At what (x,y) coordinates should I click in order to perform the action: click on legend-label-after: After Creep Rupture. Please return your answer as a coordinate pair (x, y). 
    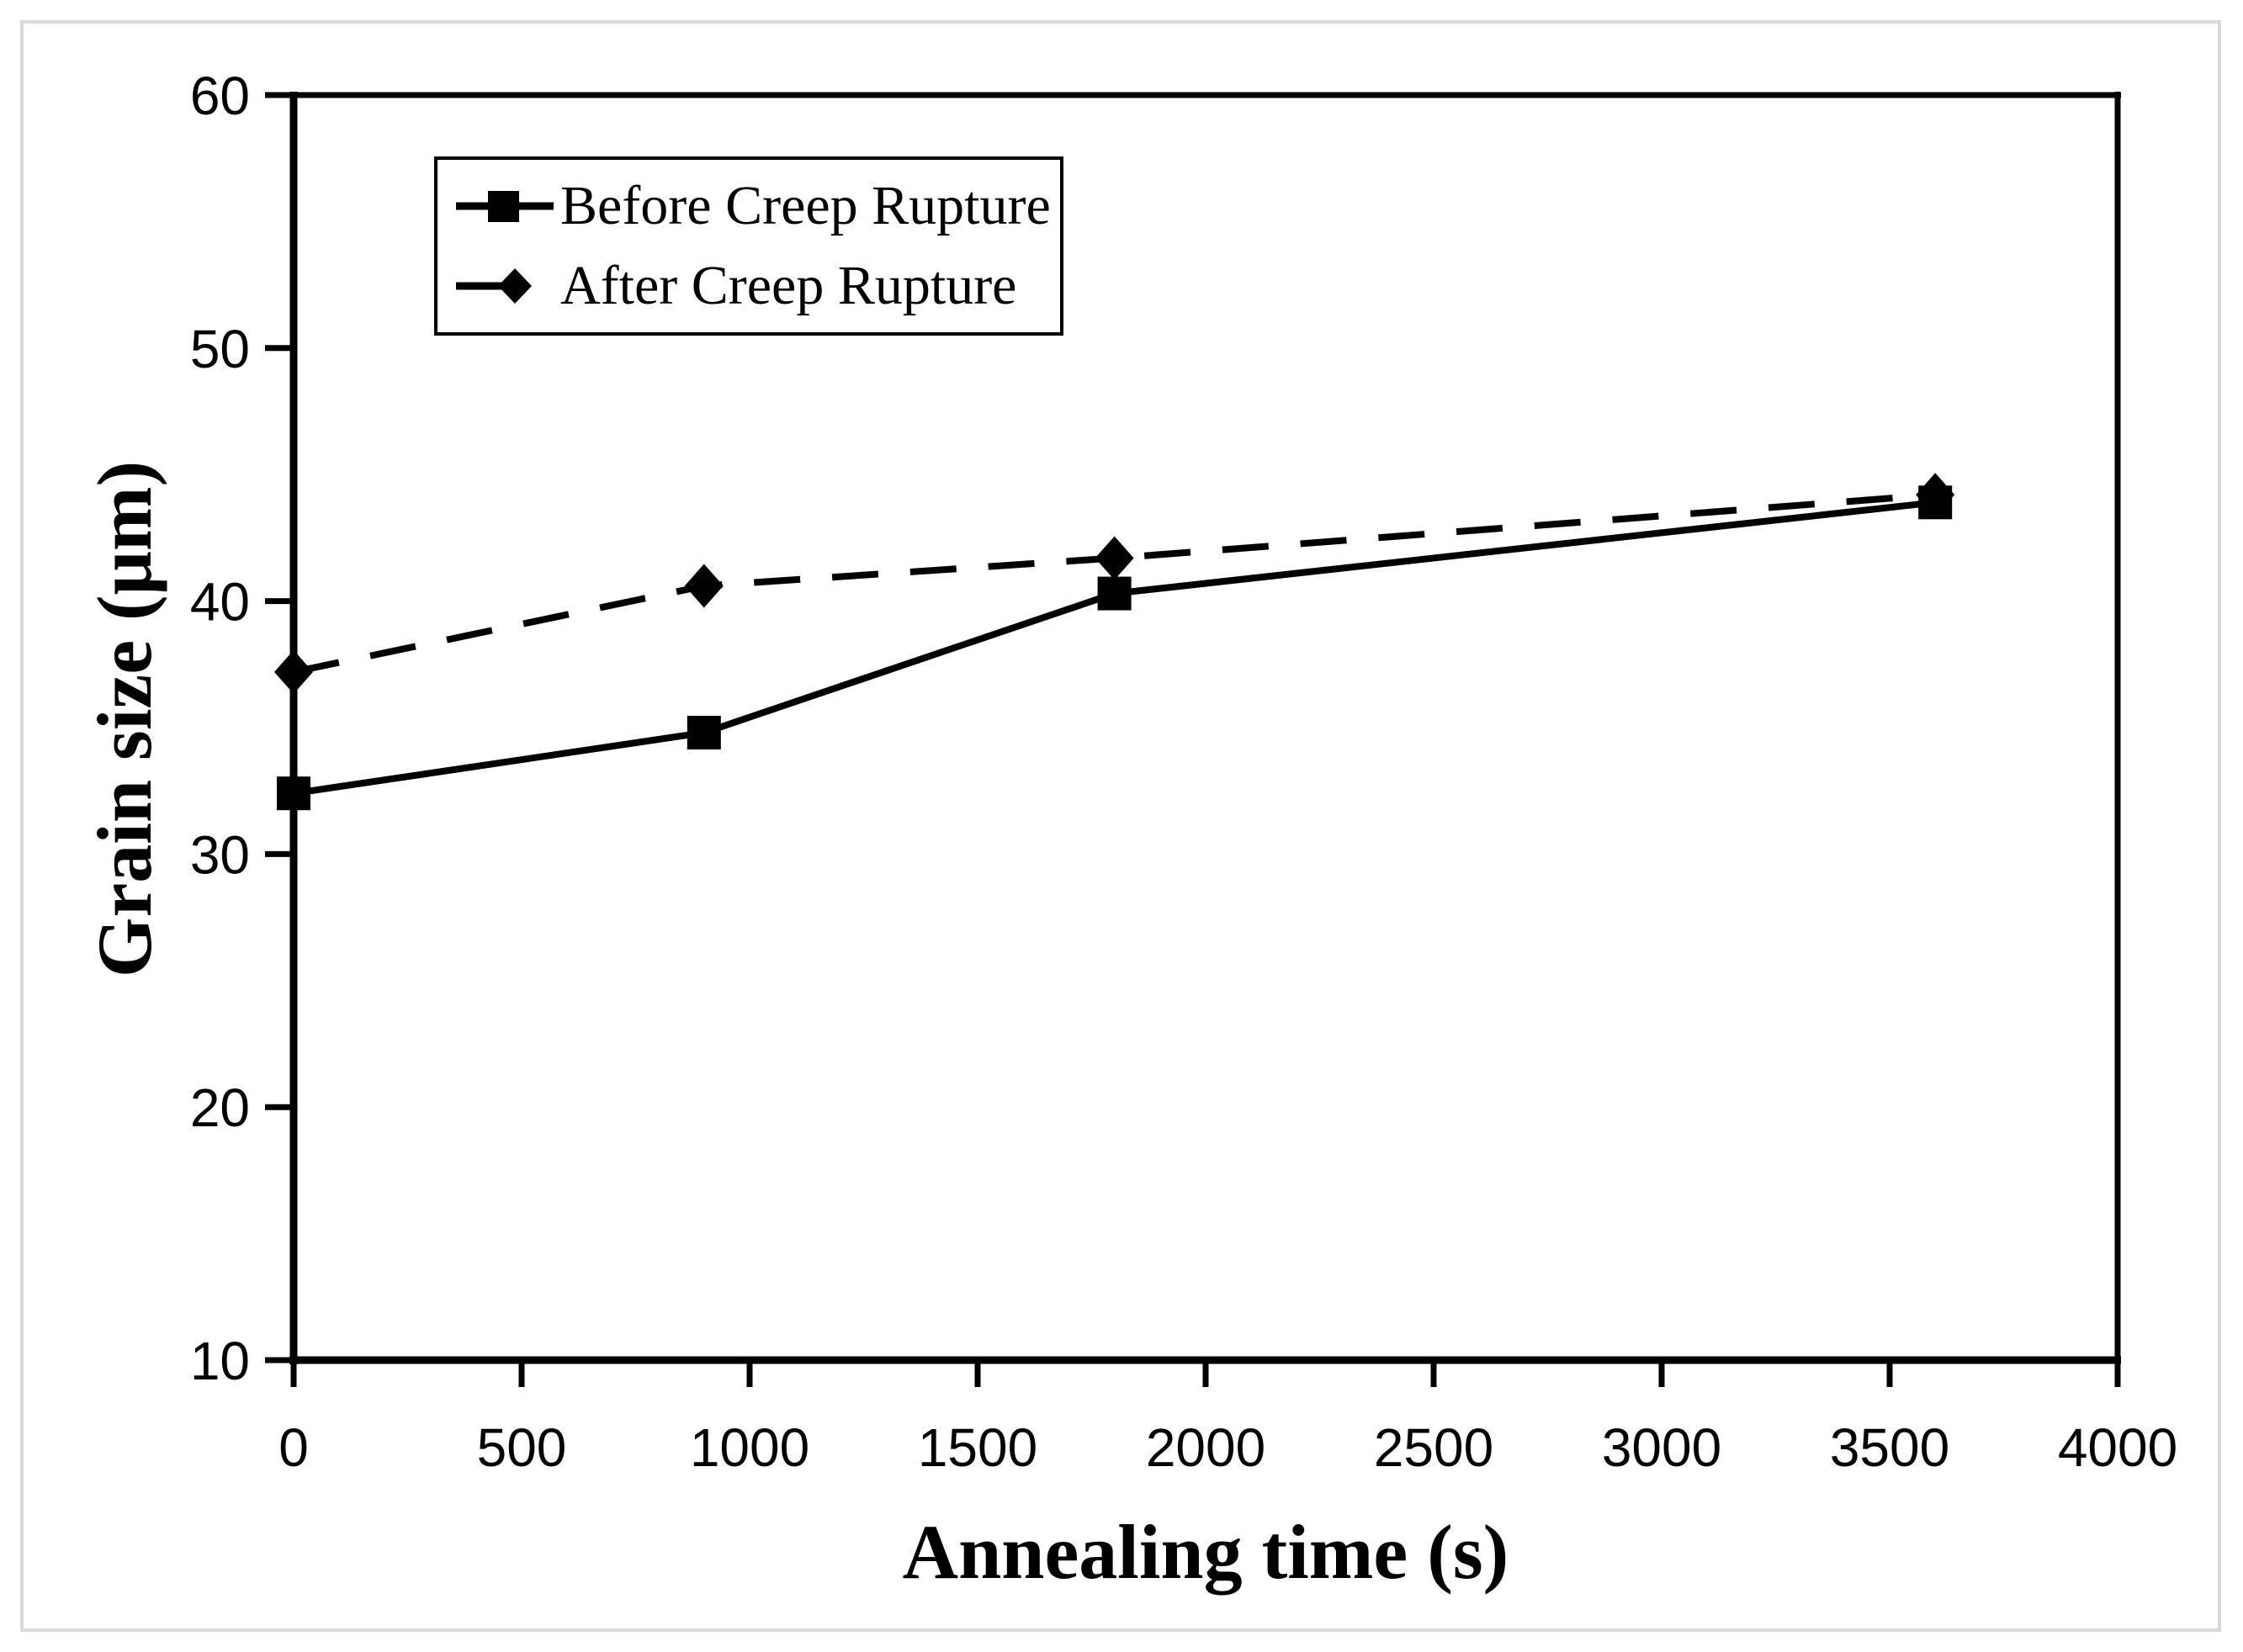
    Looking at the image, I should click on (788, 285).